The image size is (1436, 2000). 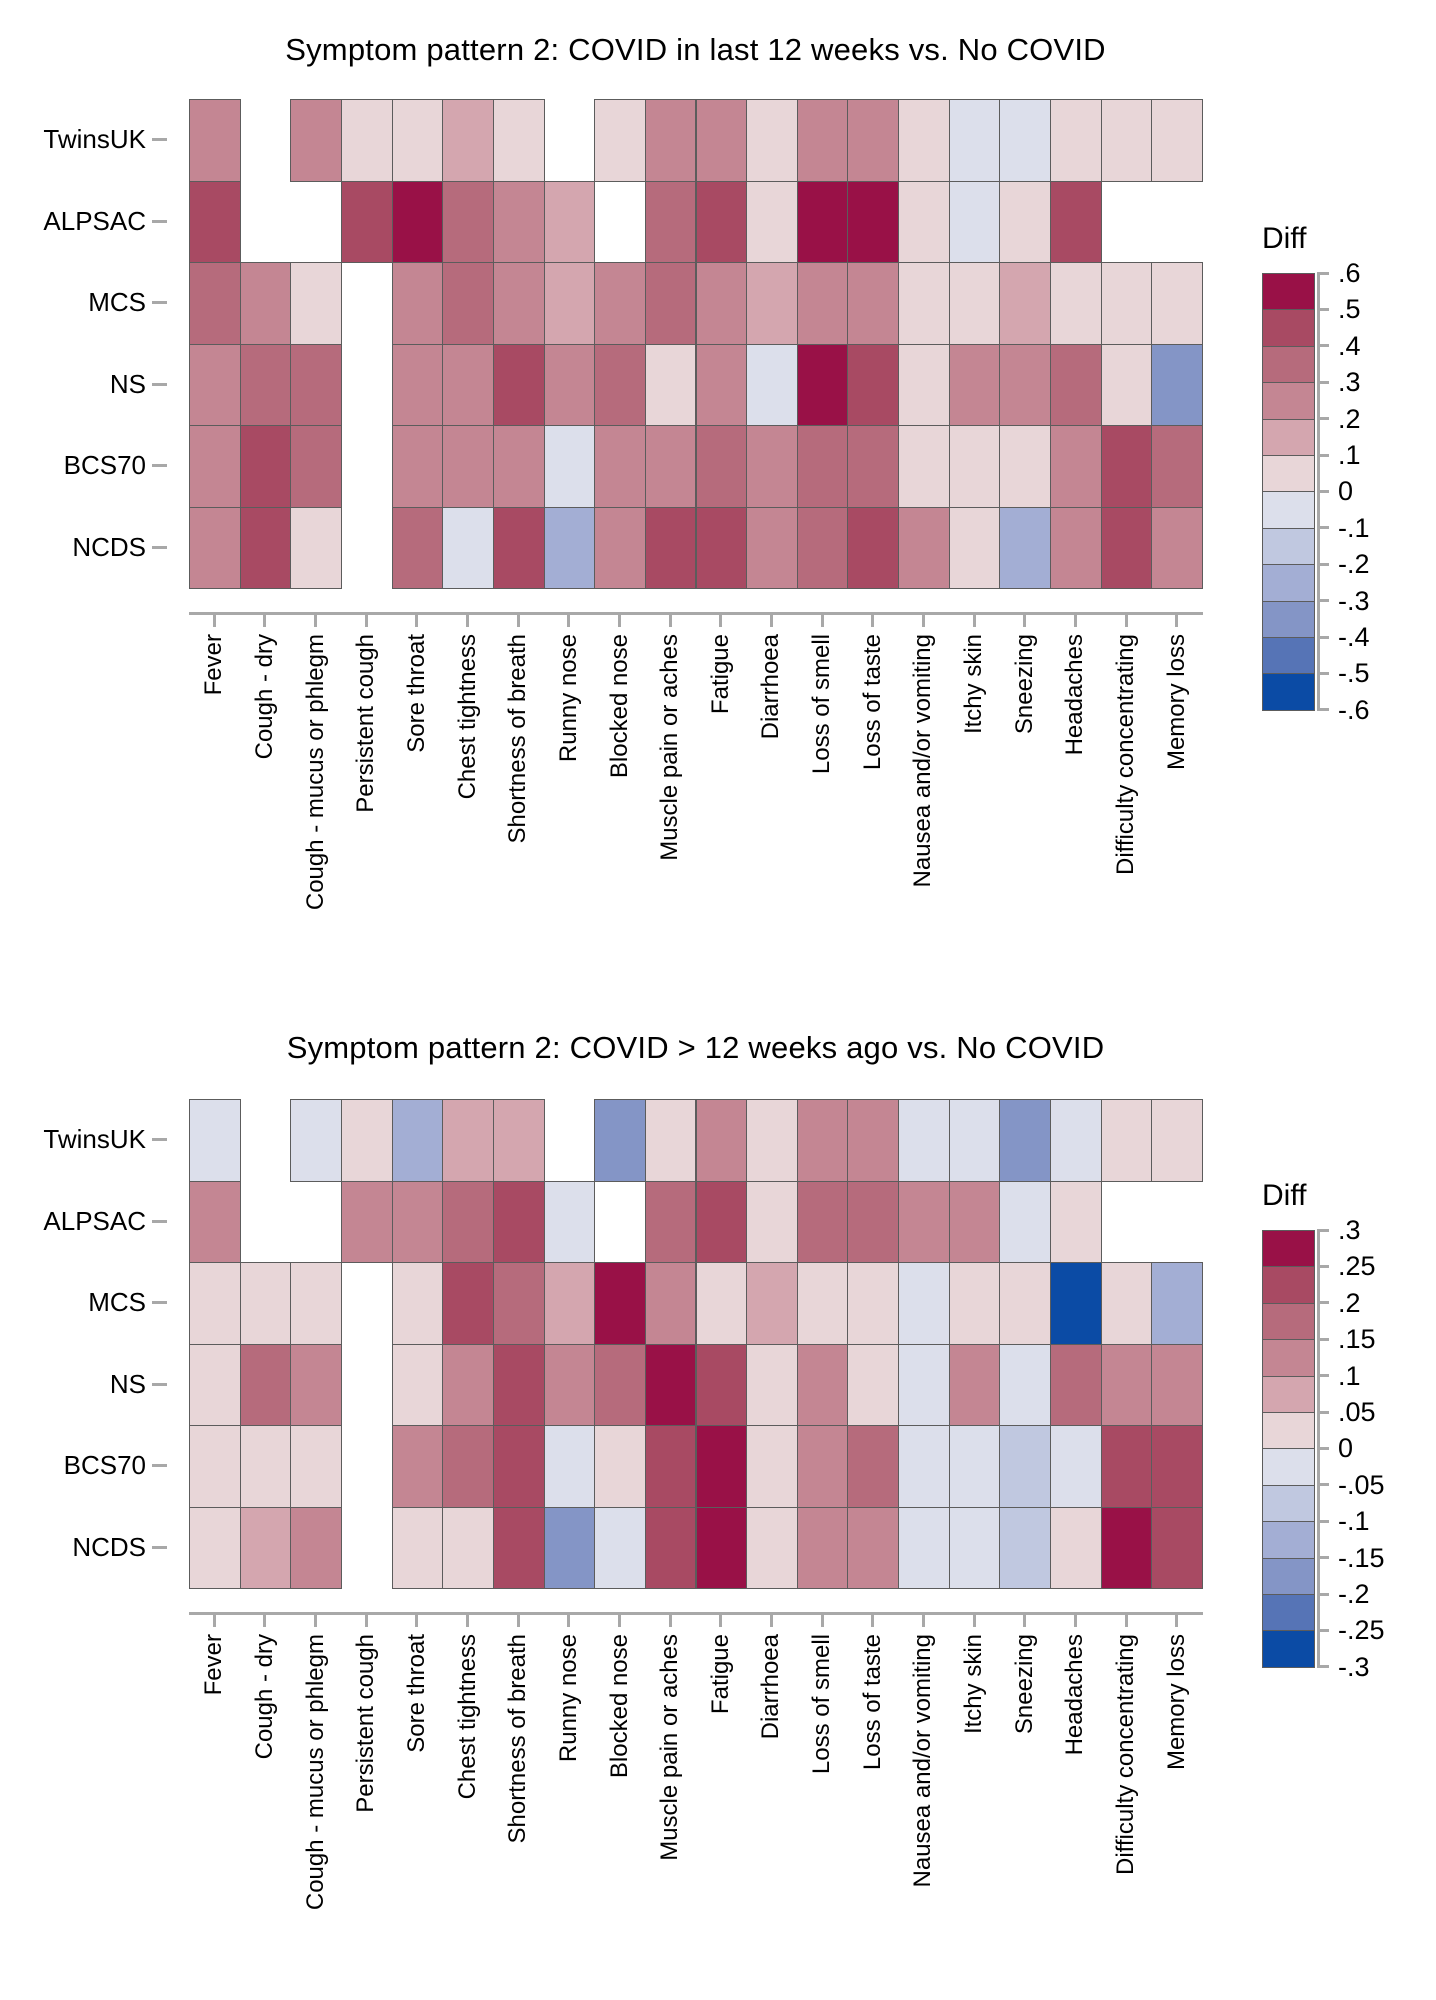 What do you see at coordinates (416, 1693) in the screenshot?
I see `column-label-symptom: Sore throat` at bounding box center [416, 1693].